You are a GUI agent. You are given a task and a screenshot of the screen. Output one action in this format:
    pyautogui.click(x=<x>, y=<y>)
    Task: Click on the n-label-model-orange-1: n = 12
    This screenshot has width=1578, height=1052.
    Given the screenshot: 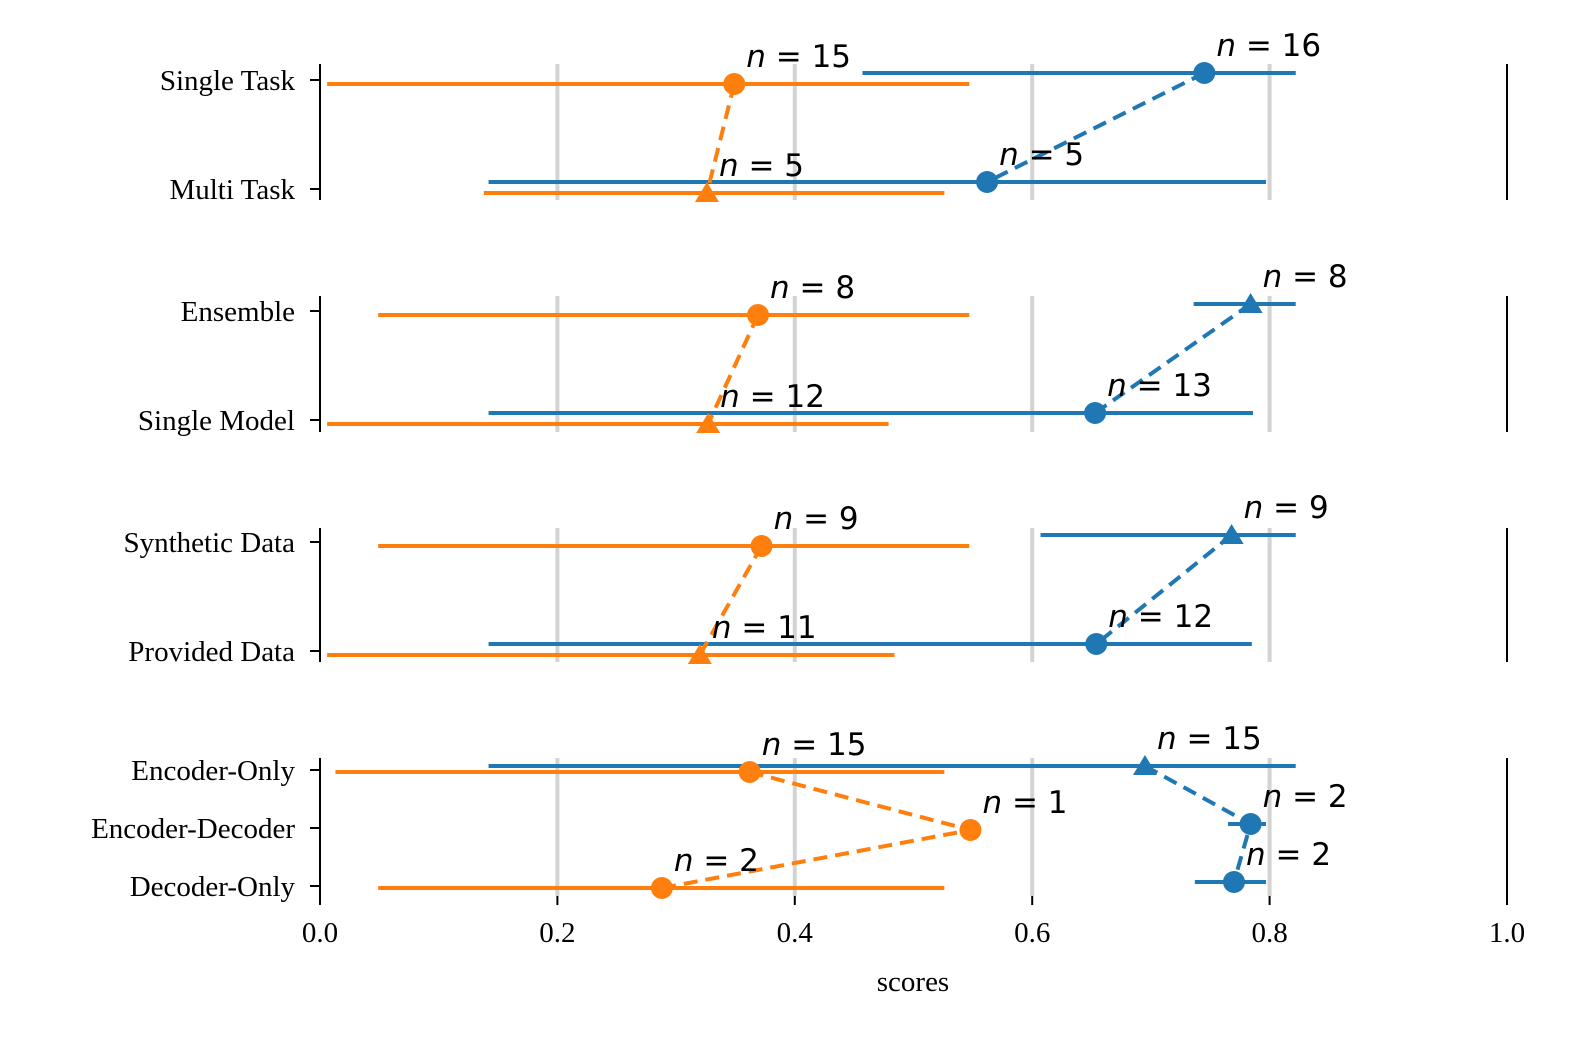 What is the action you would take?
    pyautogui.click(x=772, y=397)
    